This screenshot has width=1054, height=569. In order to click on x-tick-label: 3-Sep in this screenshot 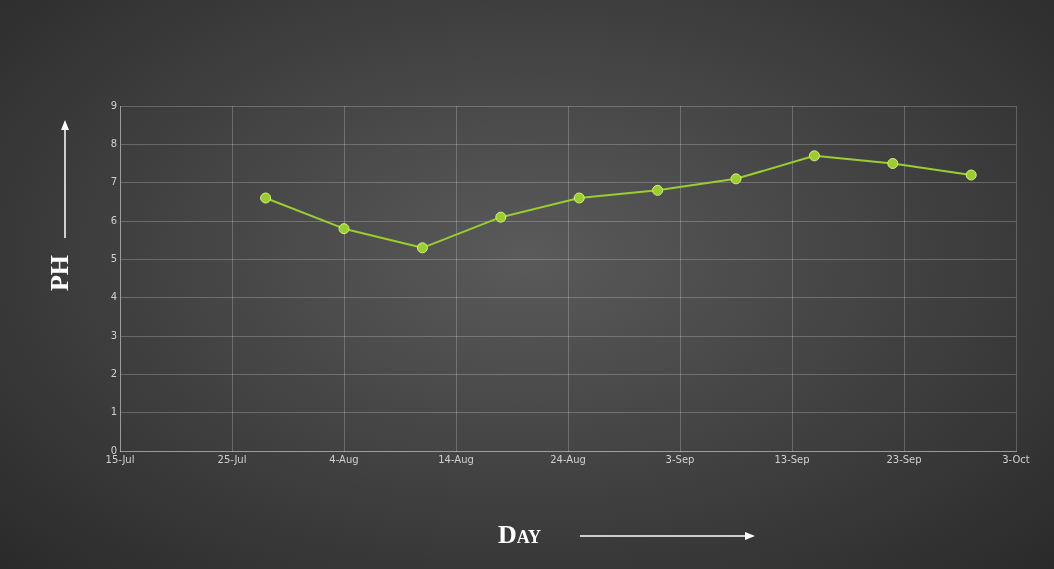, I will do `click(680, 459)`.